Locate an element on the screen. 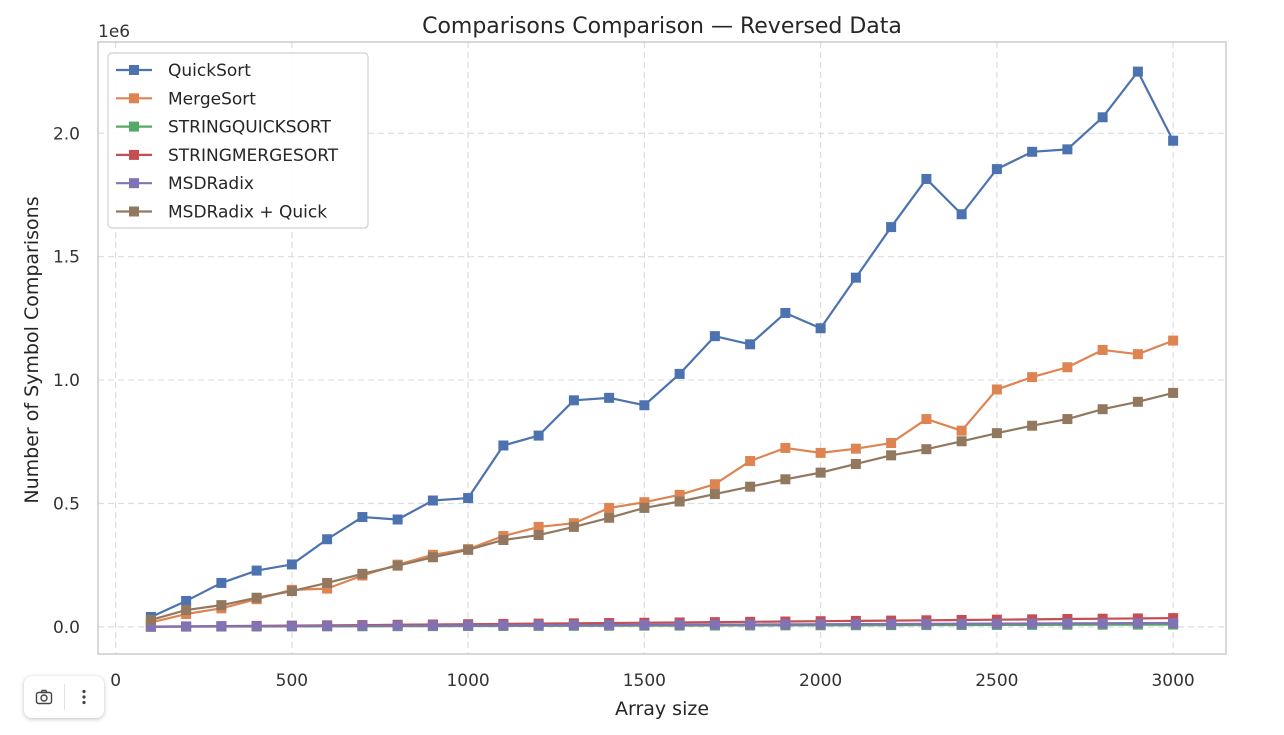 The height and width of the screenshot is (735, 1284). x-axis-label: Array size is located at coordinates (662, 709).